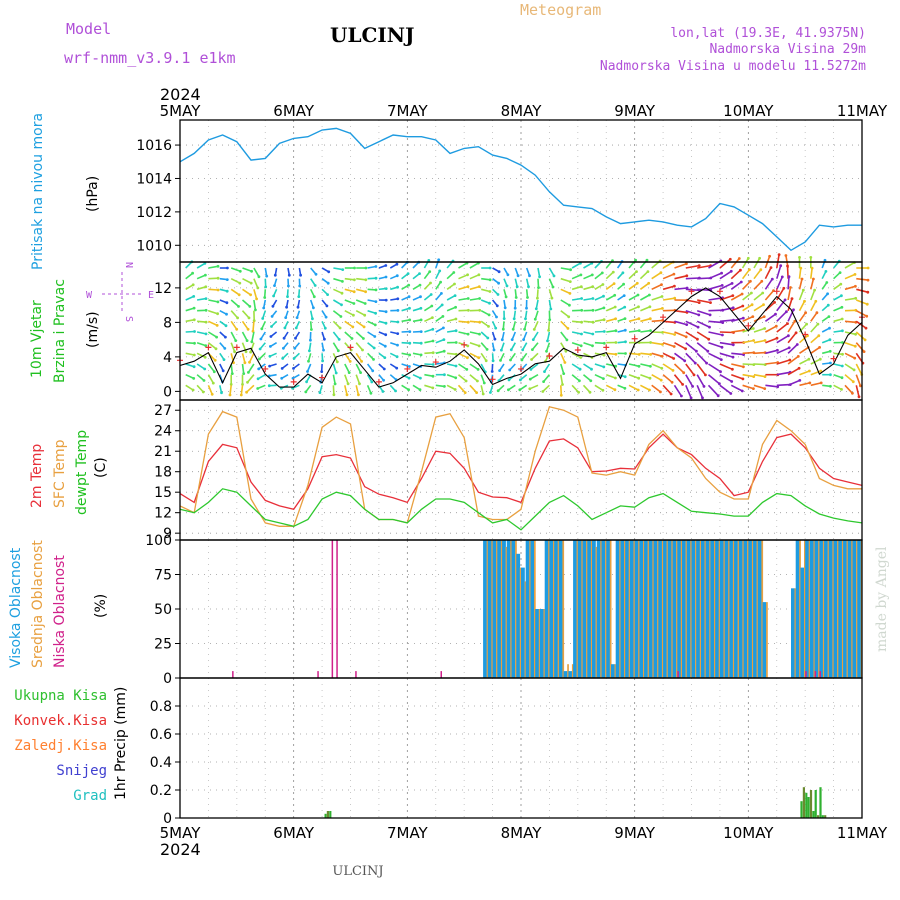 Image resolution: width=900 pixels, height=900 pixels. I want to click on low-cloud-bar, so click(678, 674).